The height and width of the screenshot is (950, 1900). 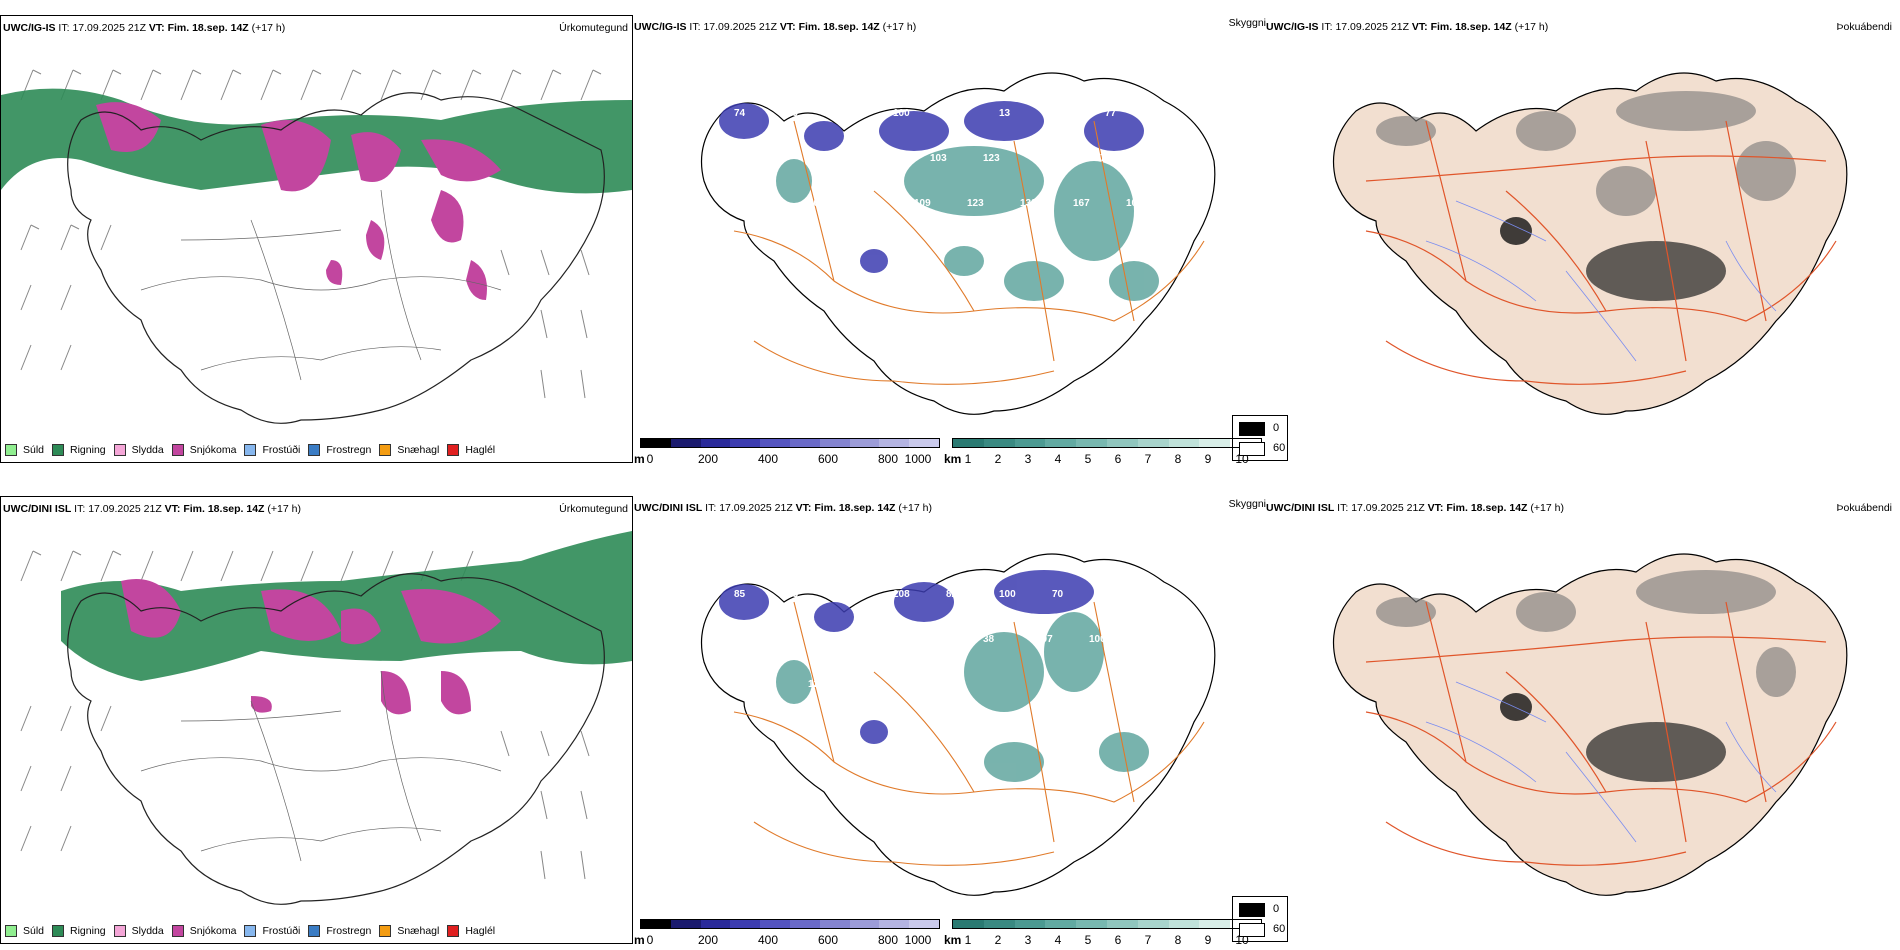 I want to click on roads-red, so click(x=1601, y=252).